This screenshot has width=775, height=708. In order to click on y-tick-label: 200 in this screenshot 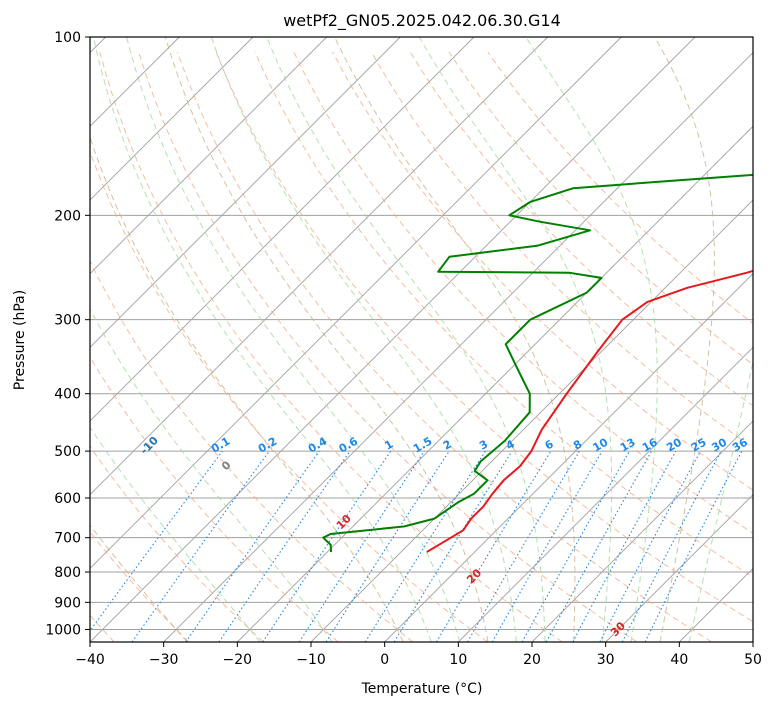, I will do `click(67, 216)`.